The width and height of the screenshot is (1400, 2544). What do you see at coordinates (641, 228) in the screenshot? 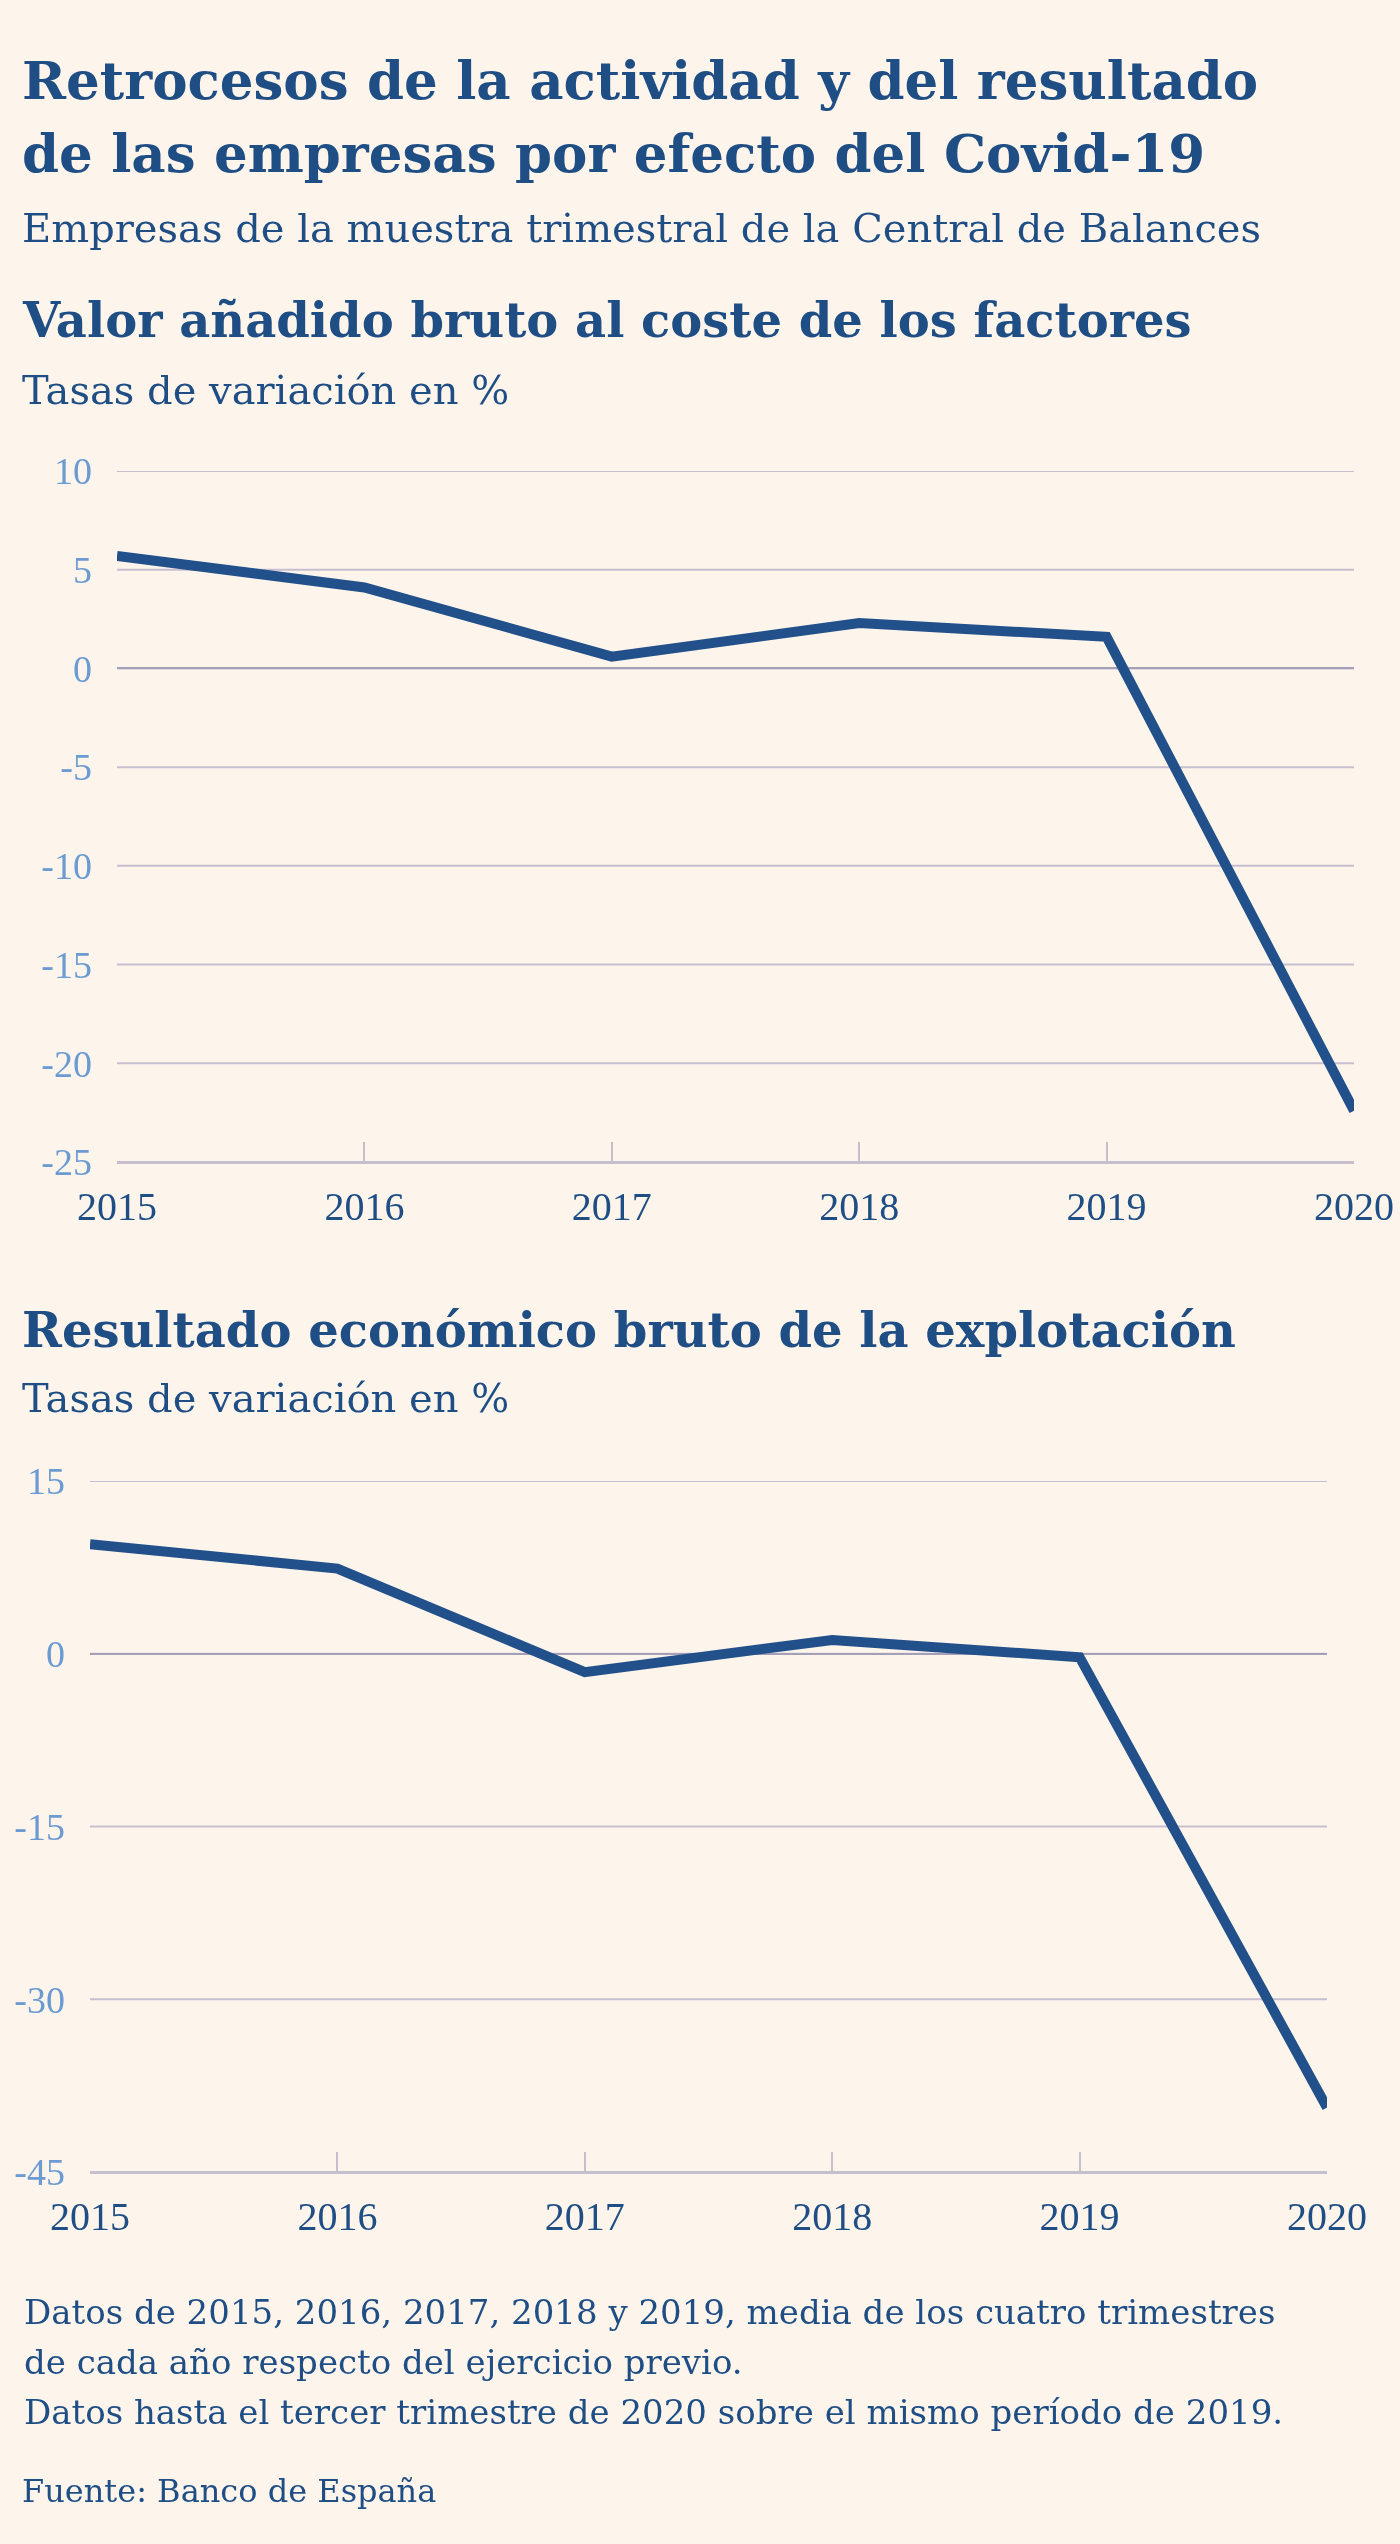
I see `text: Empresas de la muestra trimestral de la Central de Balances` at bounding box center [641, 228].